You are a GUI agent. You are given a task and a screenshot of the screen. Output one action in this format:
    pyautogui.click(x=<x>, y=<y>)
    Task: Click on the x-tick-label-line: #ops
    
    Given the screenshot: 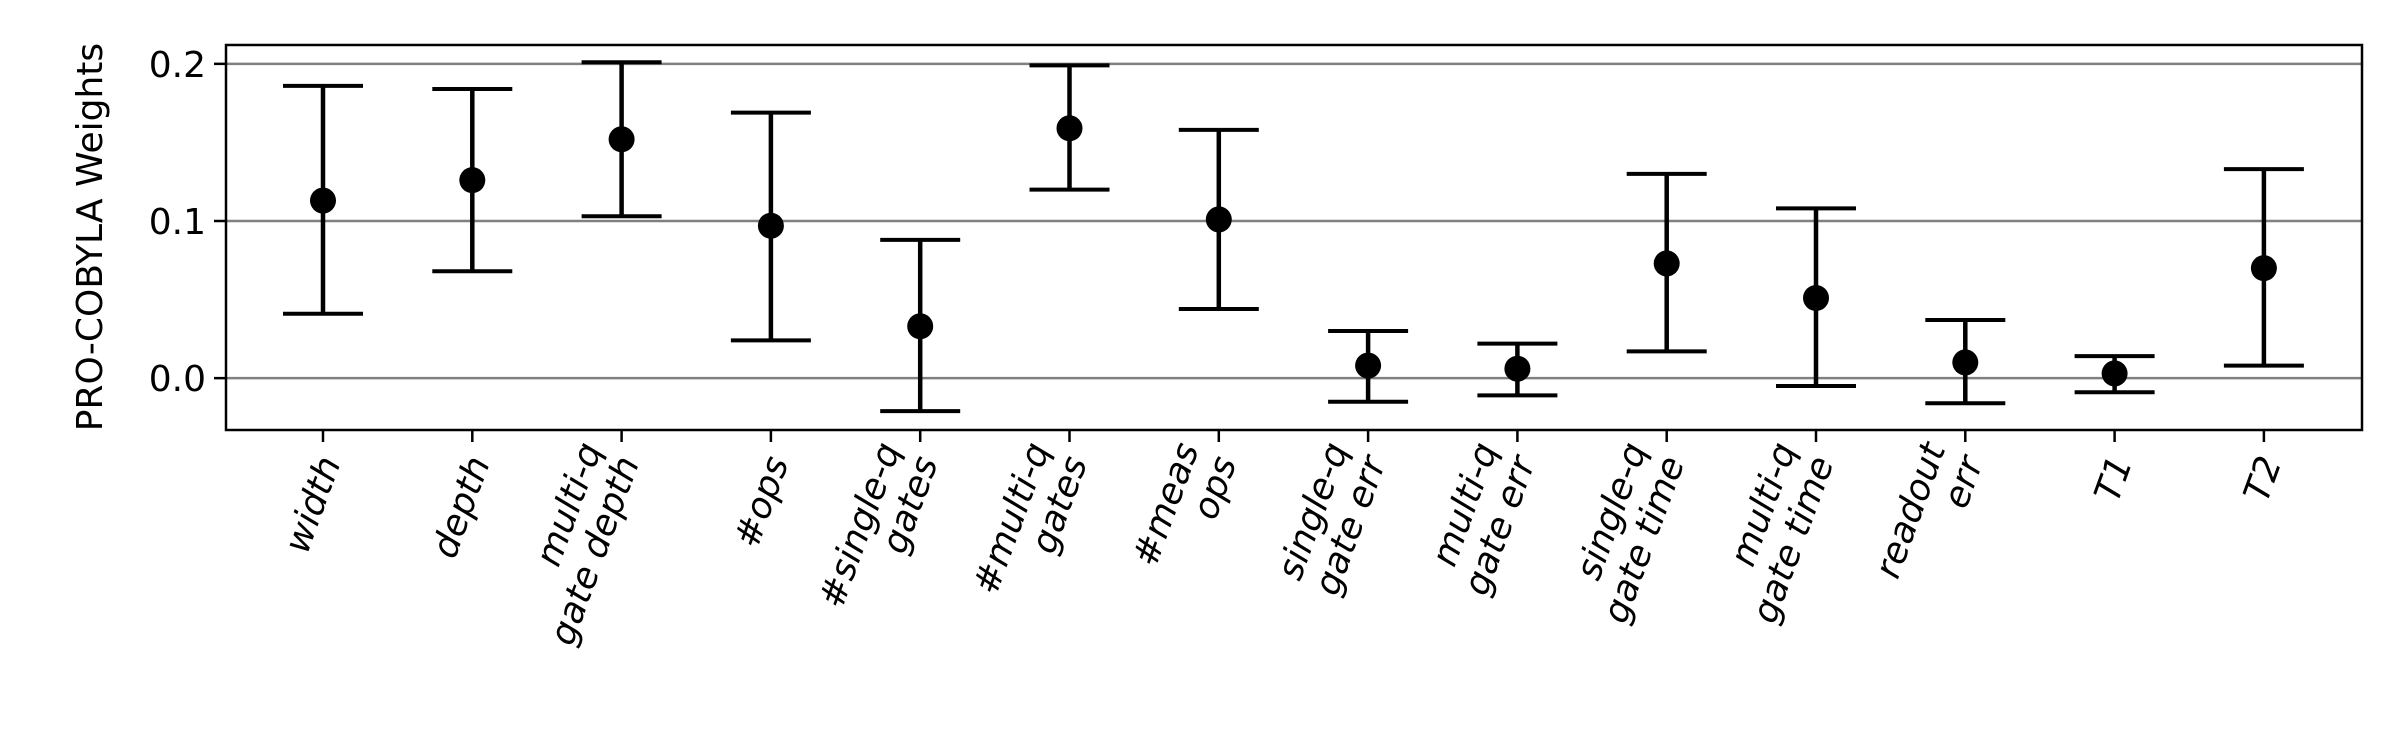 What is the action you would take?
    pyautogui.click(x=762, y=502)
    